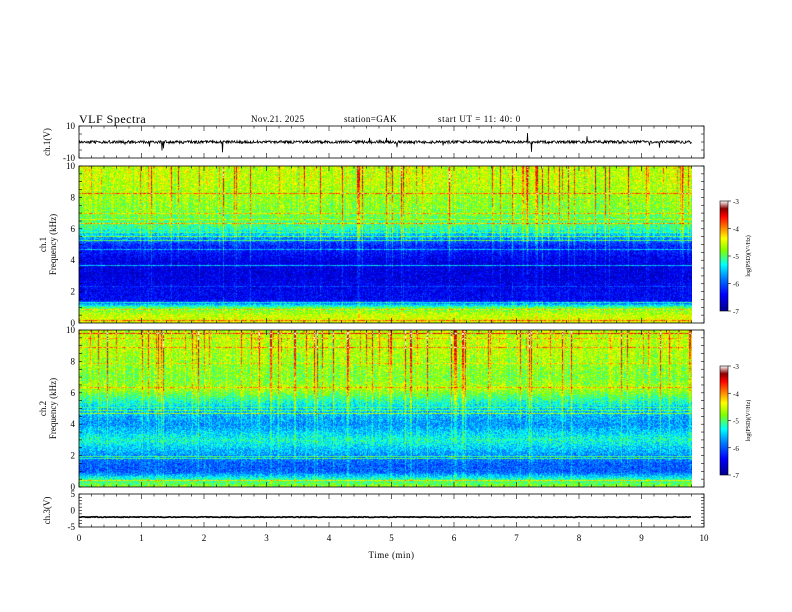 This screenshot has height=612, width=792. What do you see at coordinates (43, 244) in the screenshot?
I see `ch1-spectrogram-channel-label: ch.1` at bounding box center [43, 244].